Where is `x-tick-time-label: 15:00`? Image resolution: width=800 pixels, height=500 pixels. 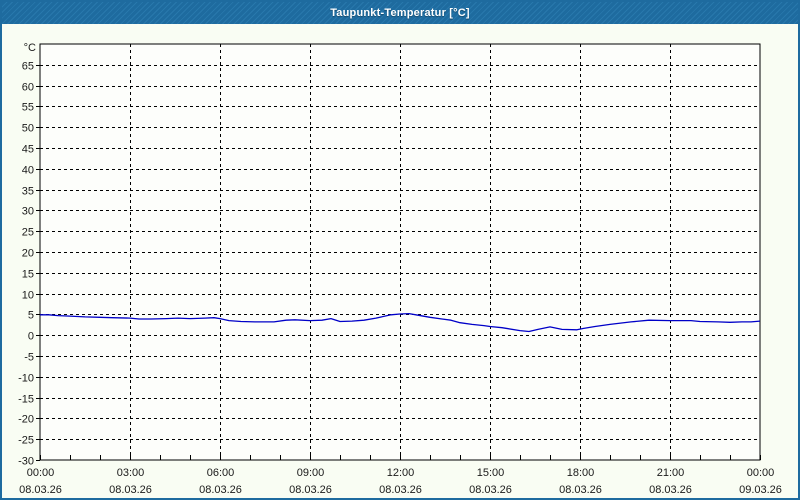
x-tick-time-label: 15:00 is located at coordinates (491, 473).